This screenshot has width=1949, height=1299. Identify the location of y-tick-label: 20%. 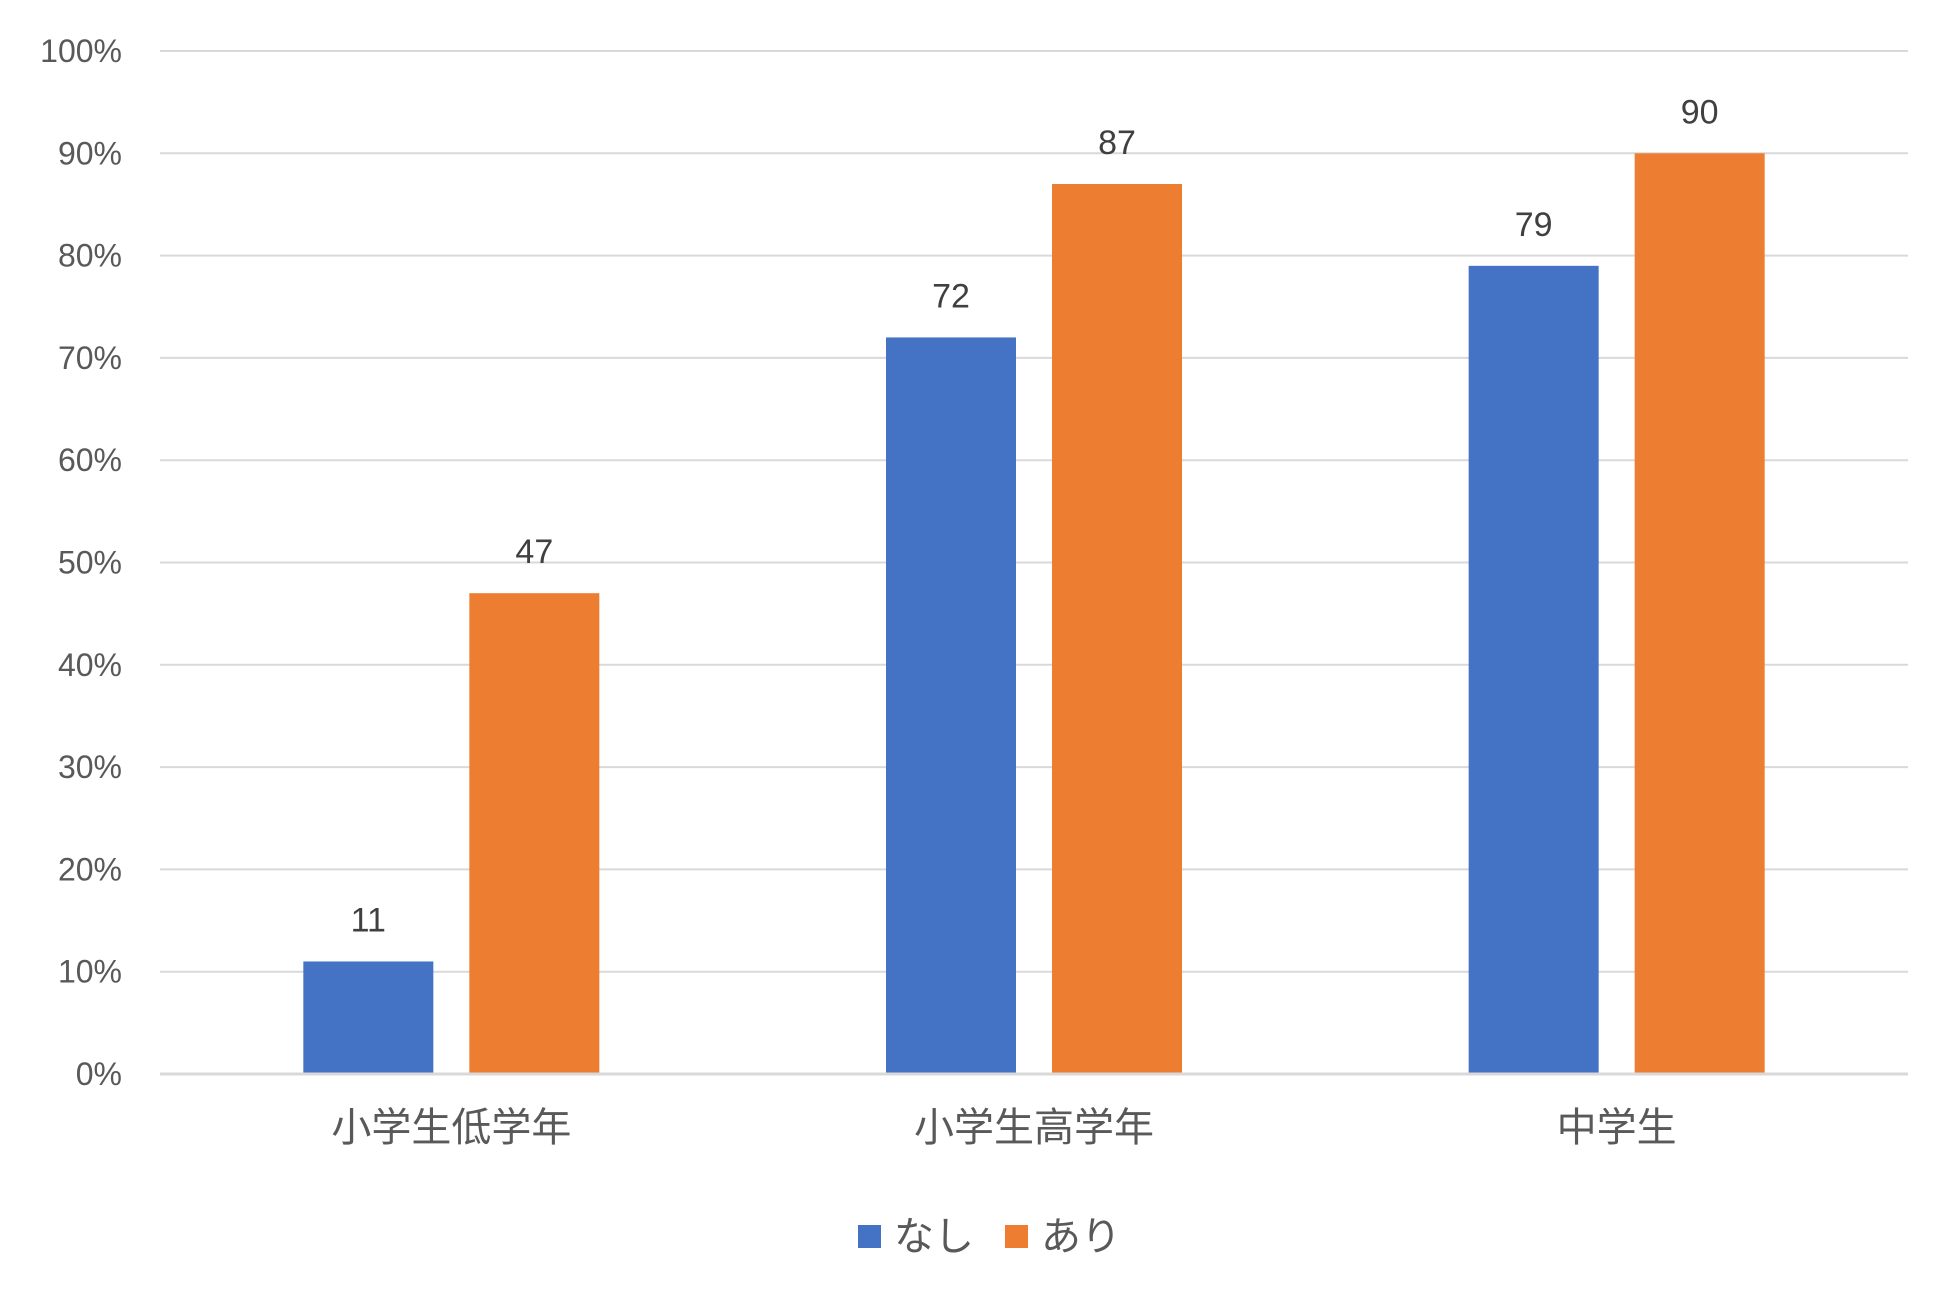
(90, 869).